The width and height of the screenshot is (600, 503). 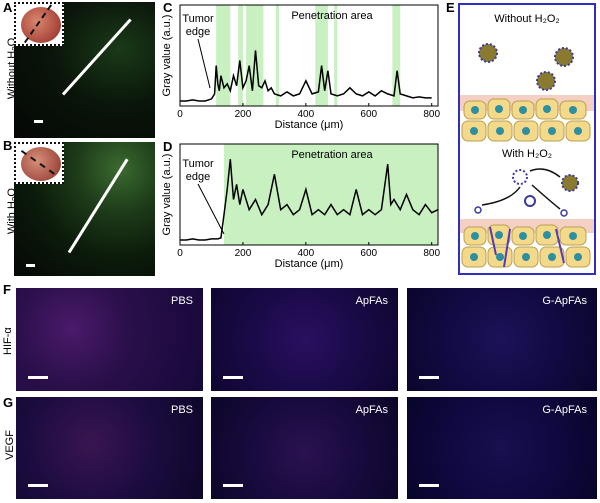 I want to click on cells-bottom, so click(x=526, y=246).